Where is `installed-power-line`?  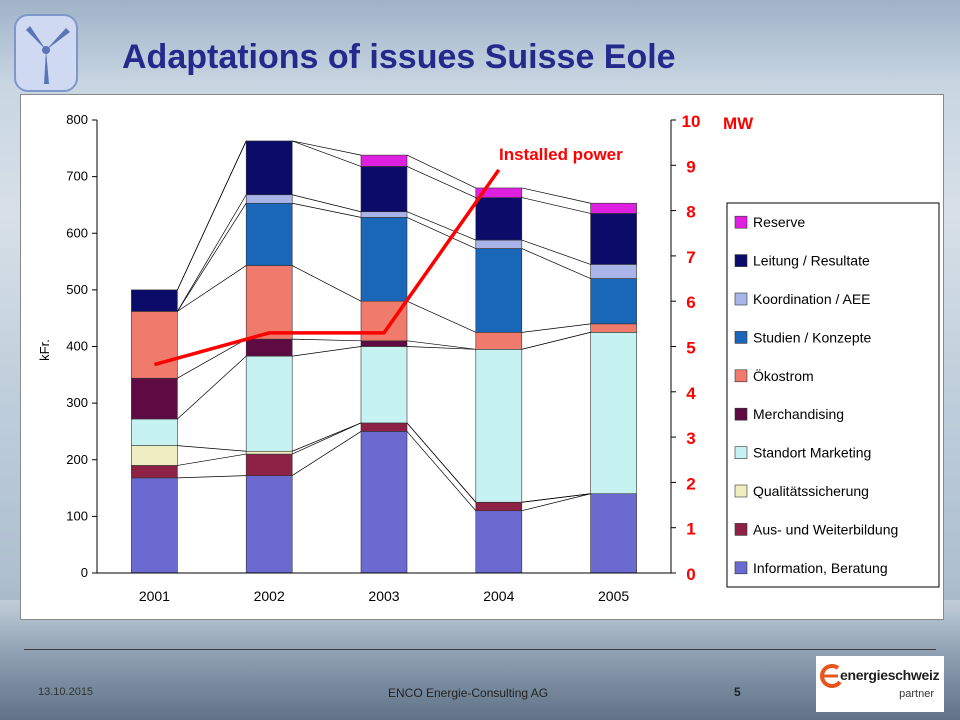
installed-power-line is located at coordinates (327, 267).